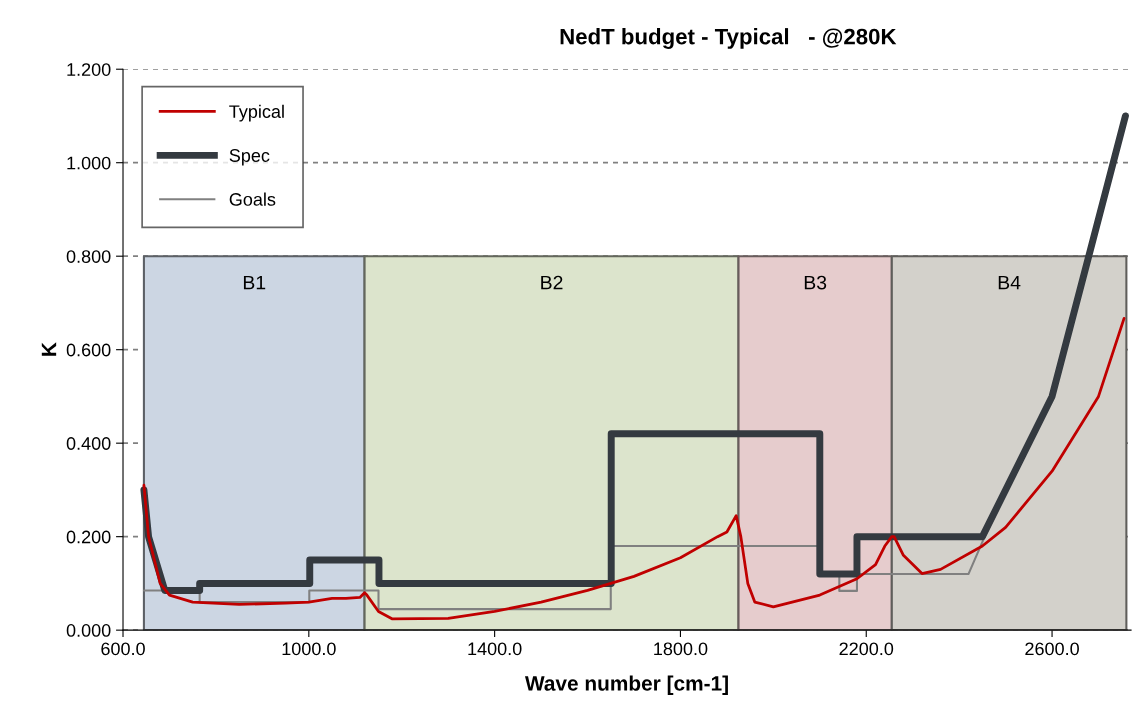  What do you see at coordinates (626, 685) in the screenshot?
I see `x-axis-title: Wave number [cm-1]` at bounding box center [626, 685].